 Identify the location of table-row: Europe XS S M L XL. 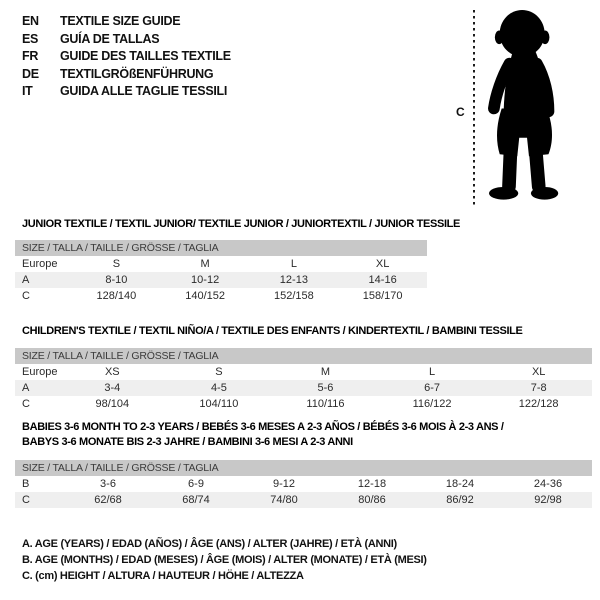
(303, 372).